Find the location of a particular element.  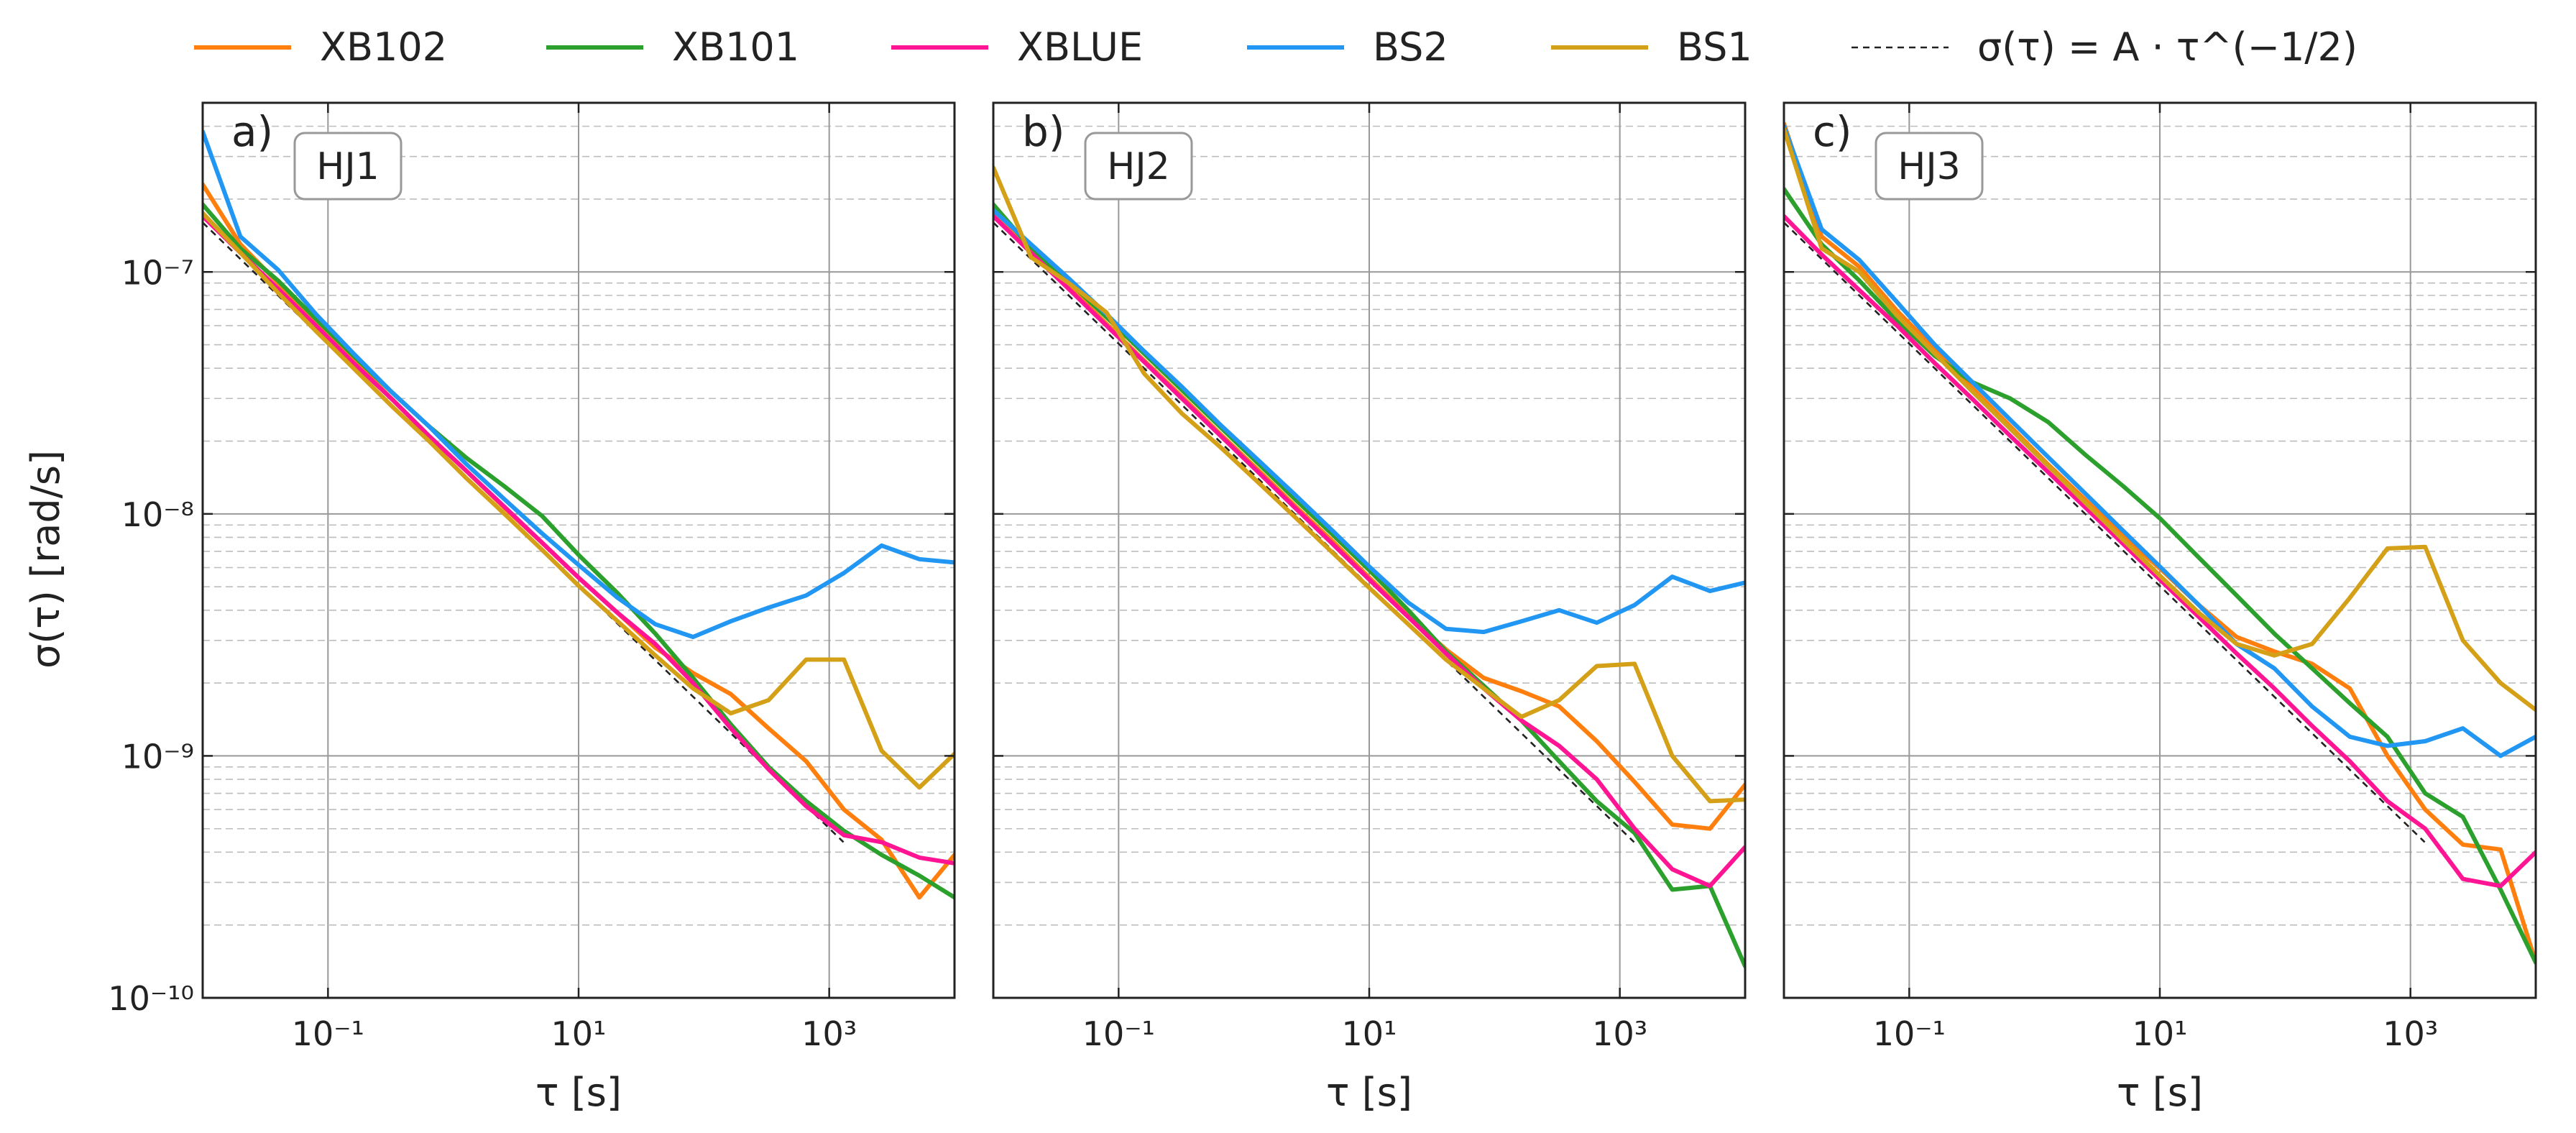

panel-3-x-tick-label: 10³ is located at coordinates (2410, 1033).